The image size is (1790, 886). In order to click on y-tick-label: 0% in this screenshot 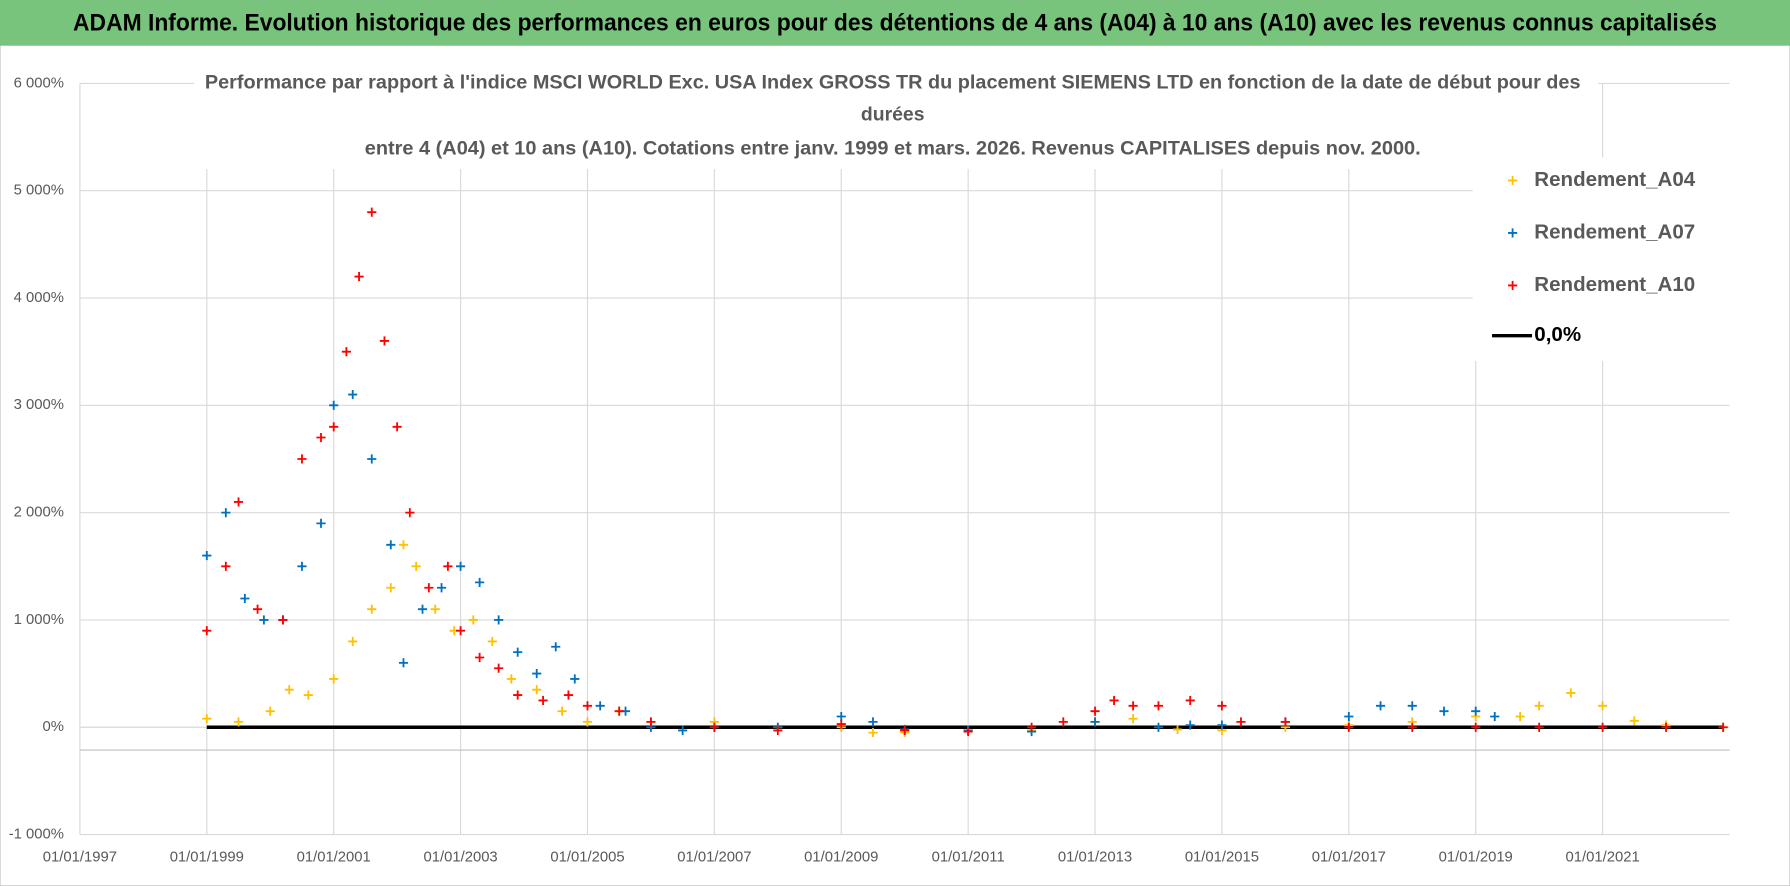, I will do `click(52, 727)`.